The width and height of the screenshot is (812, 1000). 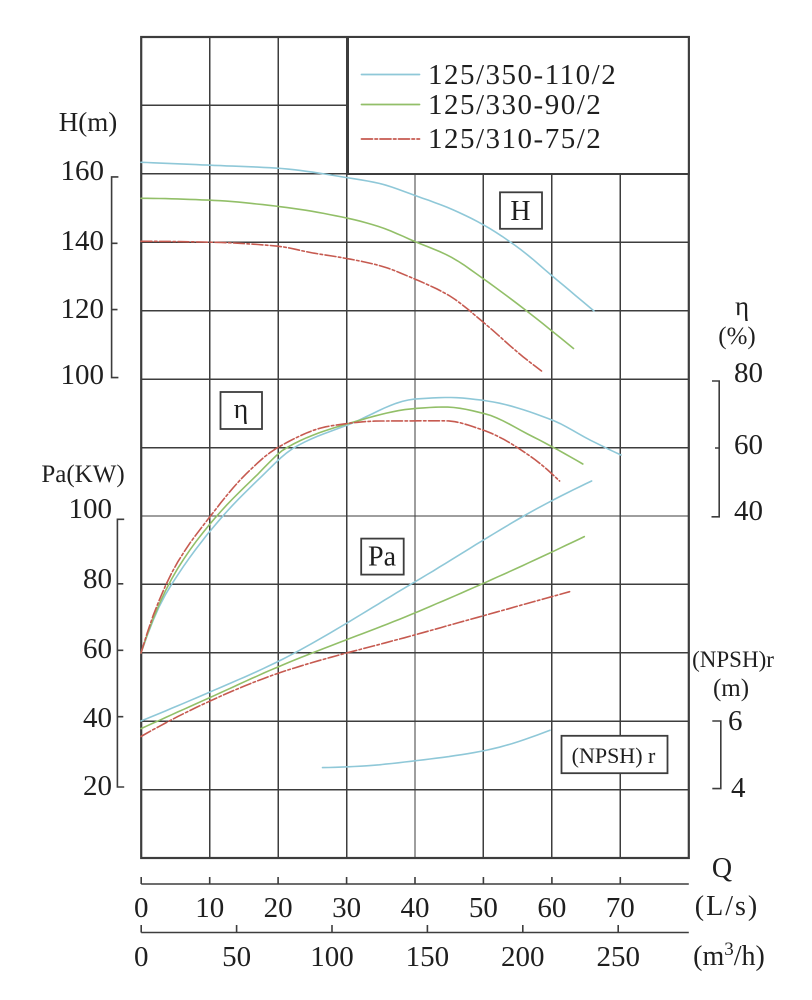 I want to click on svg-text: (NPSH)r, so click(x=733, y=659).